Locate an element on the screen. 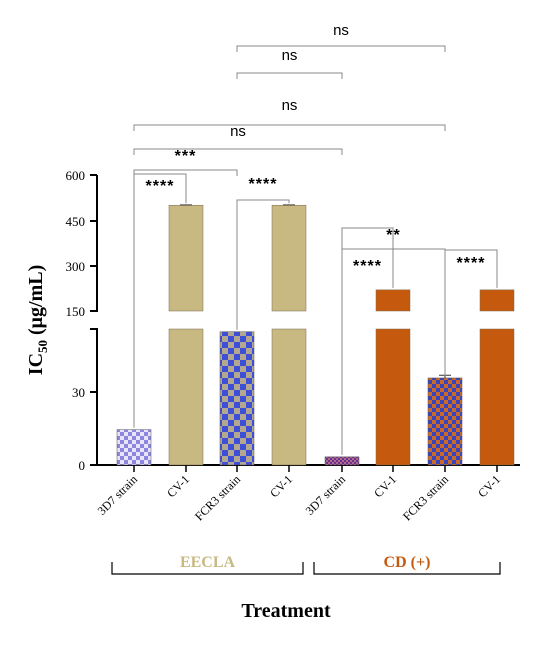  x-axis-label: Treatment is located at coordinates (286, 611).